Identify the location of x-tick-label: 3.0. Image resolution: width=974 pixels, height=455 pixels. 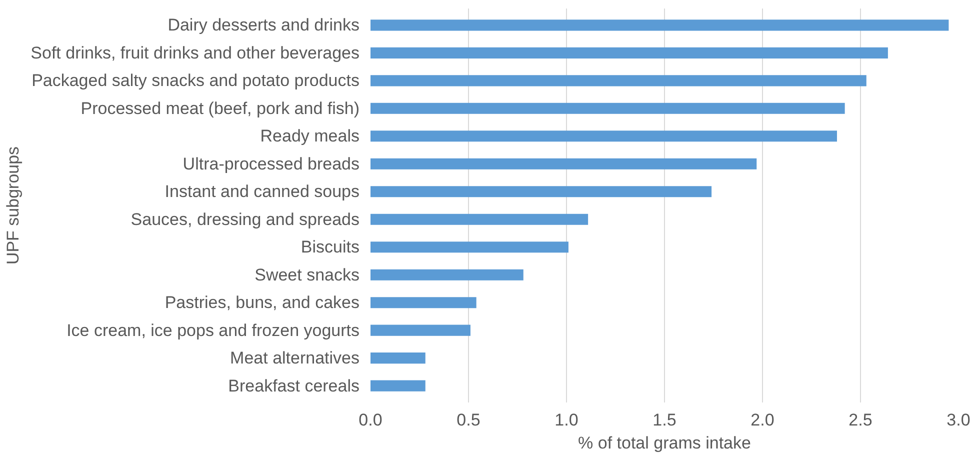
(958, 420).